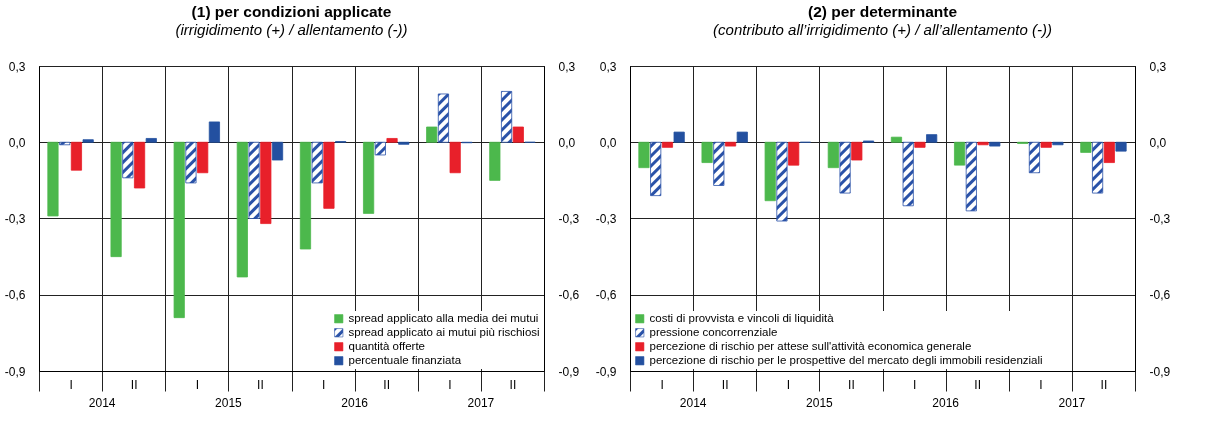 The width and height of the screenshot is (1220, 421). Describe the element at coordinates (810, 345) in the screenshot. I see `legend-label: percezione di rischio per attese sull'attività economica generale` at that location.